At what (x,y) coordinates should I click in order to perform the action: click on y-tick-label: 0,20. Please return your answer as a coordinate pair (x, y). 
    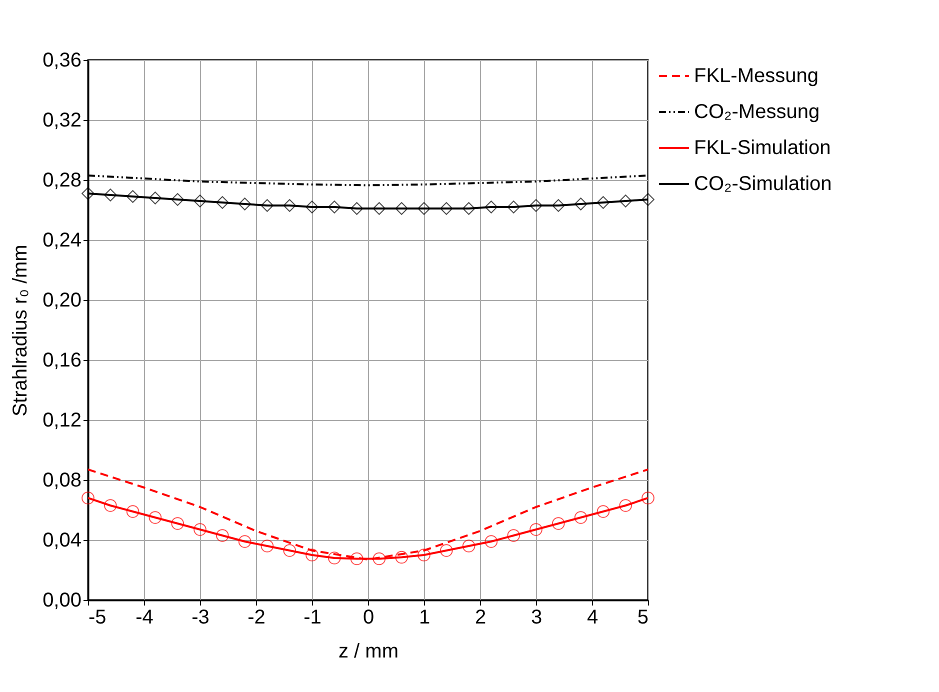
    Looking at the image, I should click on (62, 301).